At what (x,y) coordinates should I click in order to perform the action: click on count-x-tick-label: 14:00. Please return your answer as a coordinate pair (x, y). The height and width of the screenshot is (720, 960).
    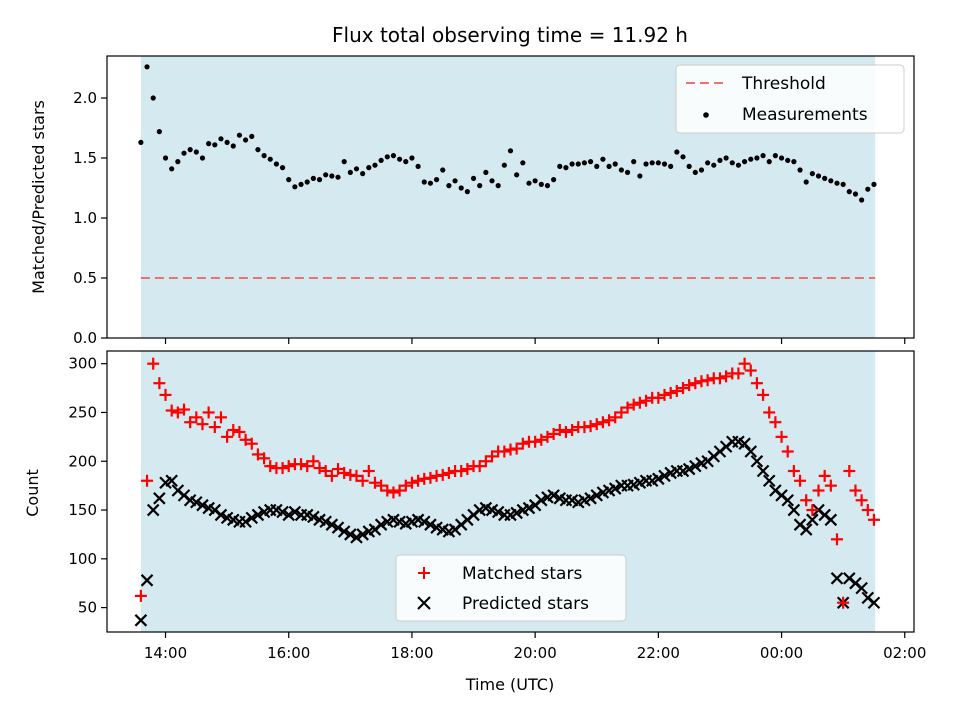
    Looking at the image, I should click on (165, 653).